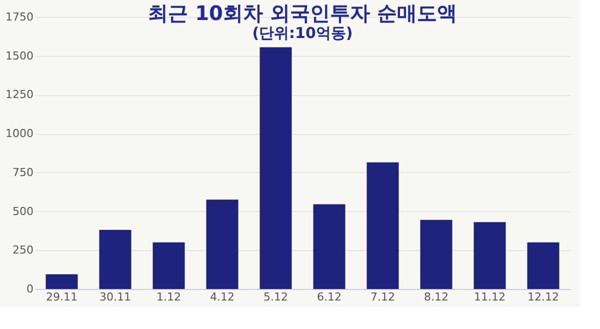 This screenshot has width=600, height=329. I want to click on x-tick-label: 6.12, so click(329, 297).